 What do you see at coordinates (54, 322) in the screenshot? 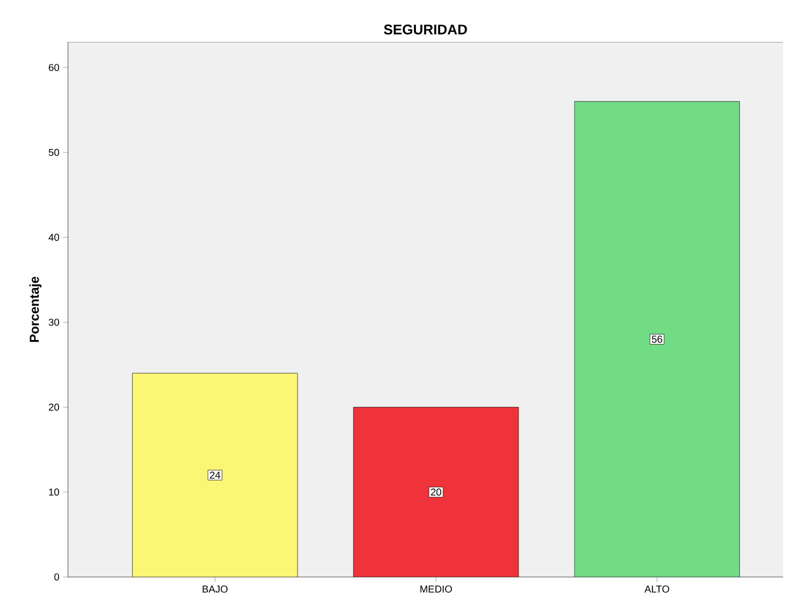
I see `y-tick-label: 30` at bounding box center [54, 322].